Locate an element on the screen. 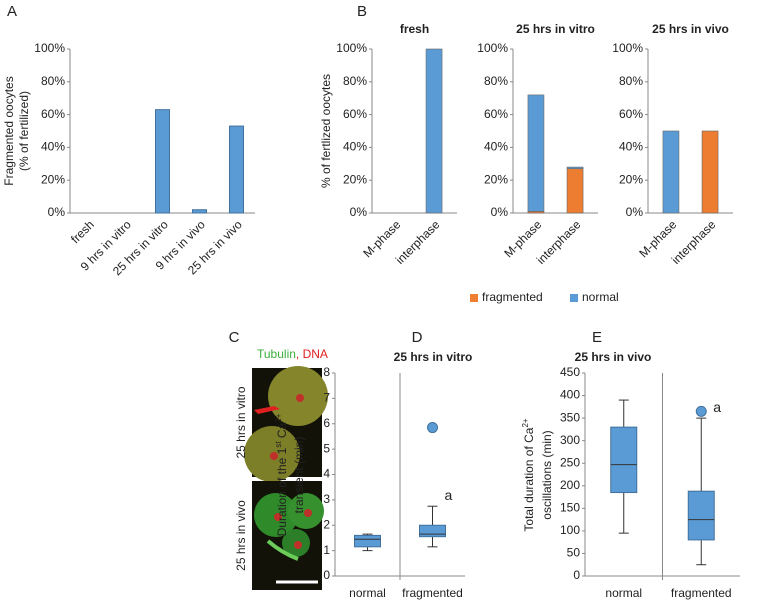 The image size is (758, 606). panel-label: E is located at coordinates (597, 337).